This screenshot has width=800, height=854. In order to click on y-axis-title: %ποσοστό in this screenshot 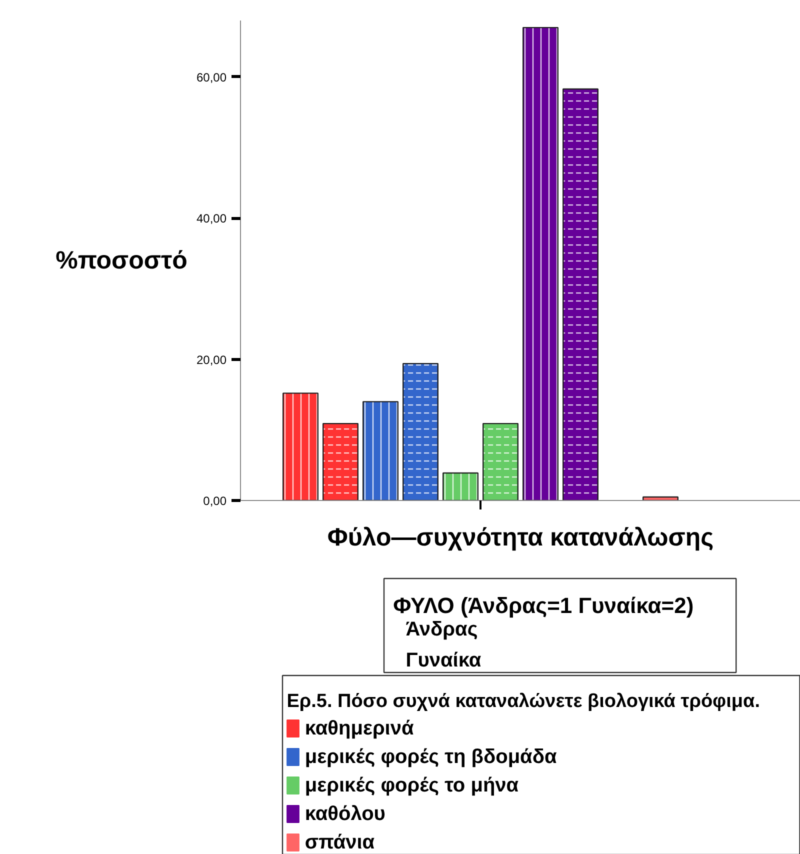, I will do `click(122, 260)`.